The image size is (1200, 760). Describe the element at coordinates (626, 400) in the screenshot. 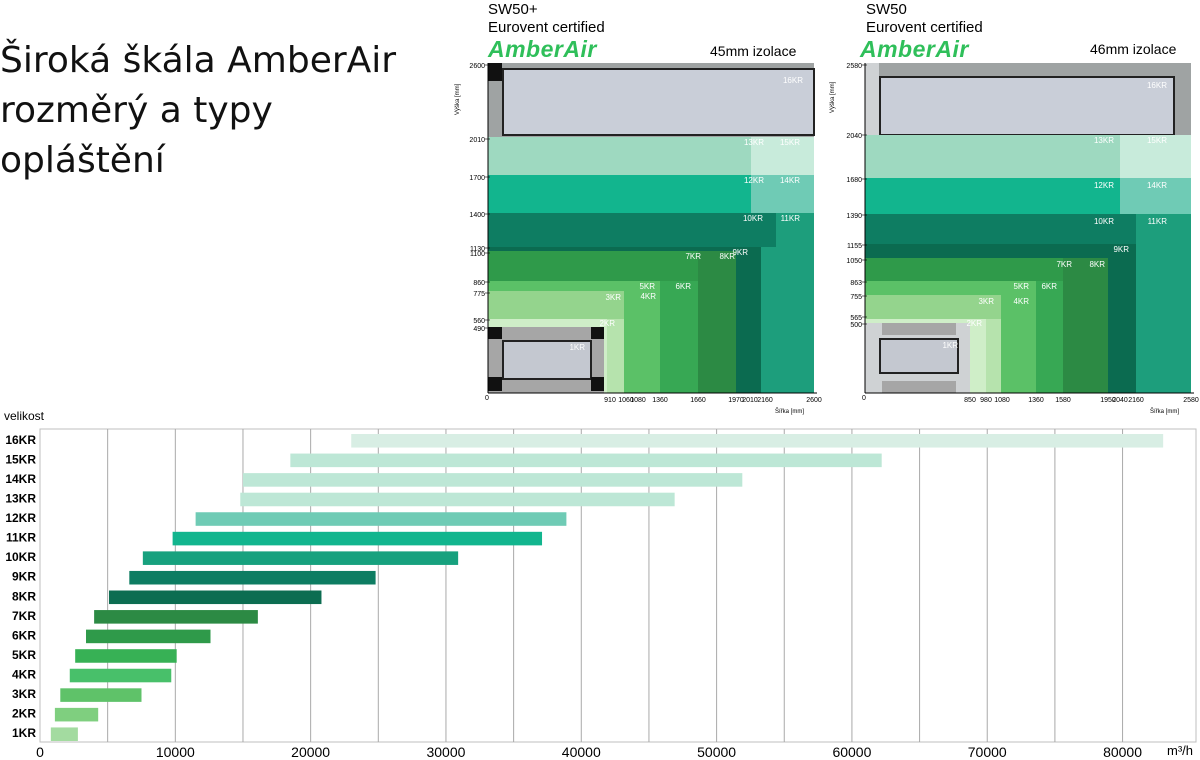

I see `x-tick-label: 1060` at that location.